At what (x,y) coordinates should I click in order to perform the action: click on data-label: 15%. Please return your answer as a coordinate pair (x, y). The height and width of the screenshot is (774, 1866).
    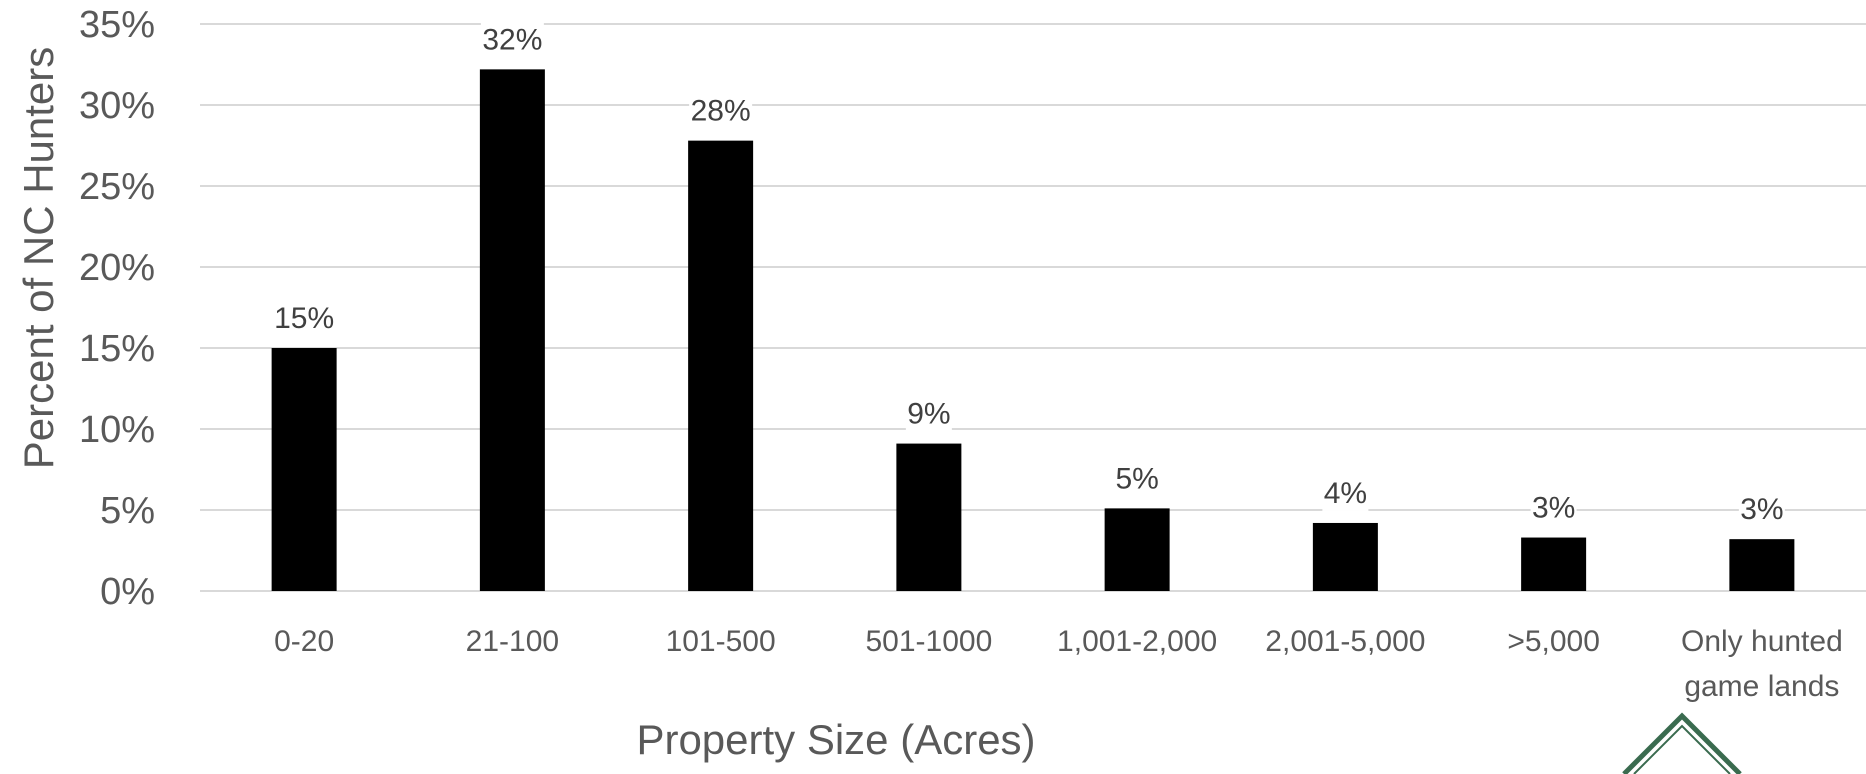
    Looking at the image, I should click on (304, 318).